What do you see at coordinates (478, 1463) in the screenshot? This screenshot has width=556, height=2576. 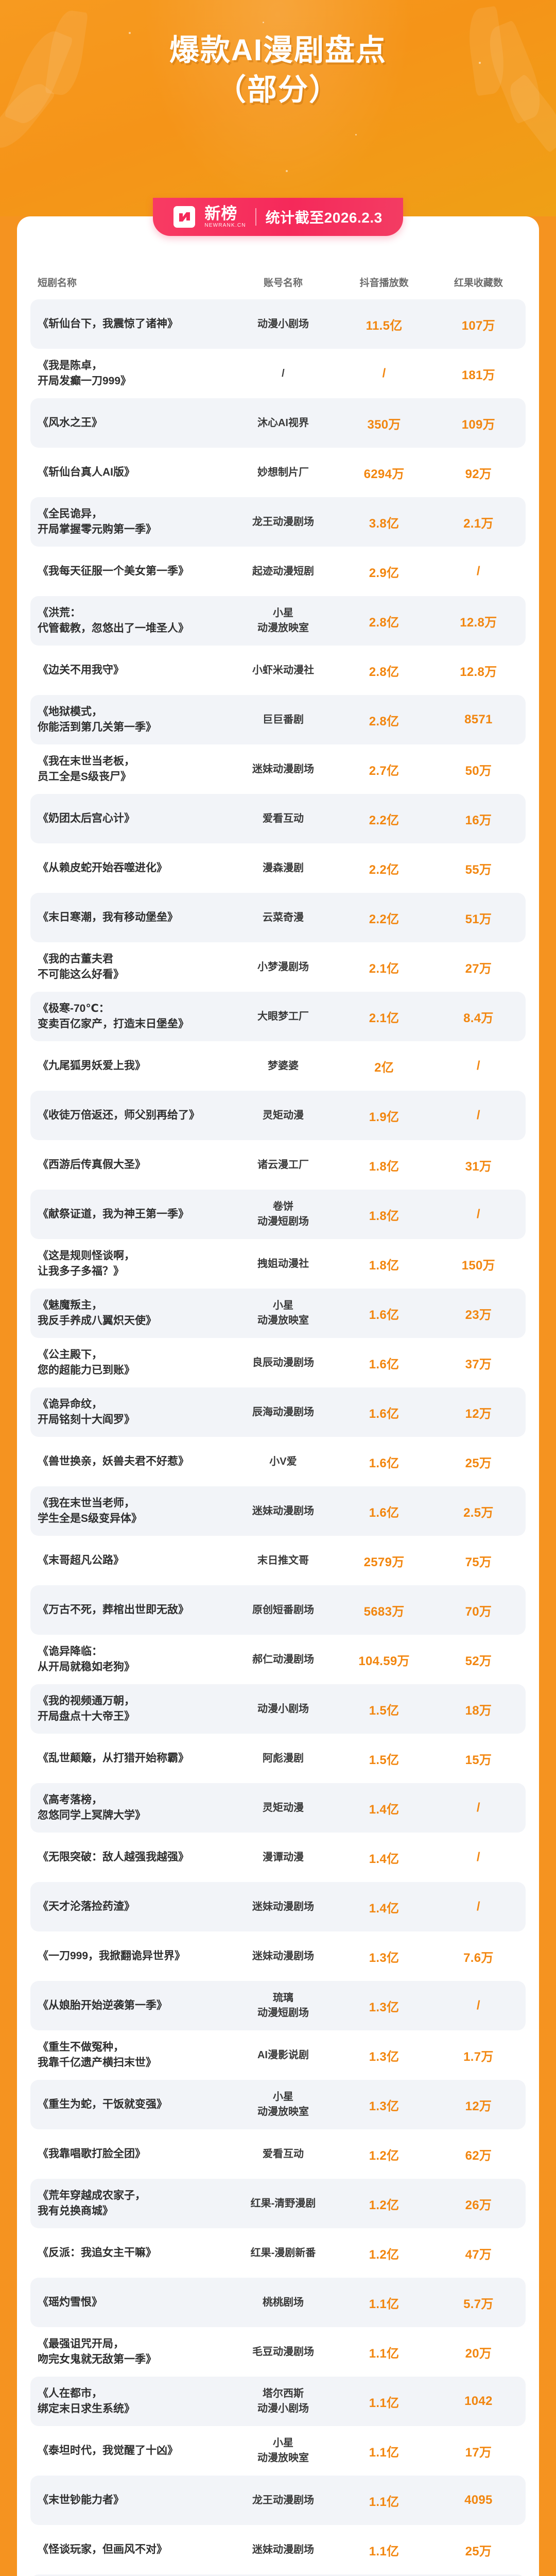 I see `cell-favorite-count: 25万` at bounding box center [478, 1463].